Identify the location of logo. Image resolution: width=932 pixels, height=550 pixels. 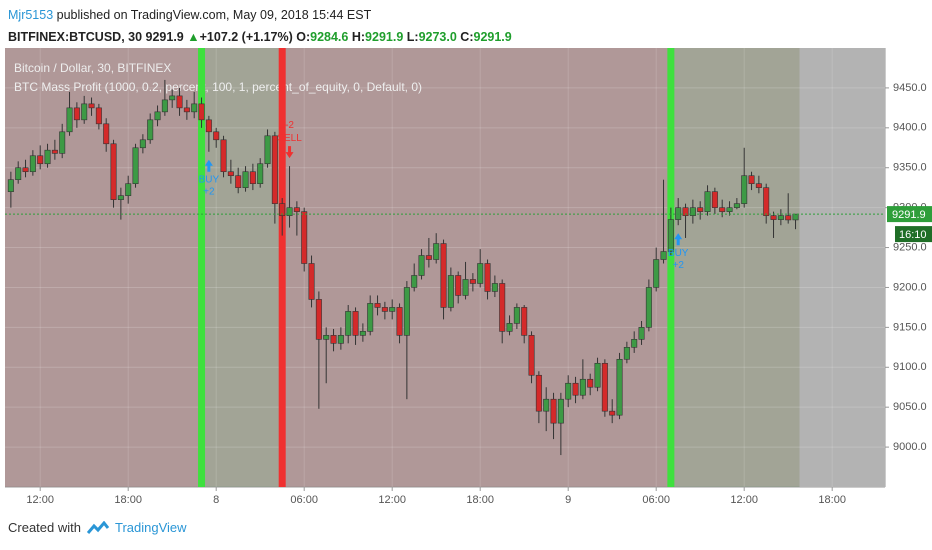
(97, 527).